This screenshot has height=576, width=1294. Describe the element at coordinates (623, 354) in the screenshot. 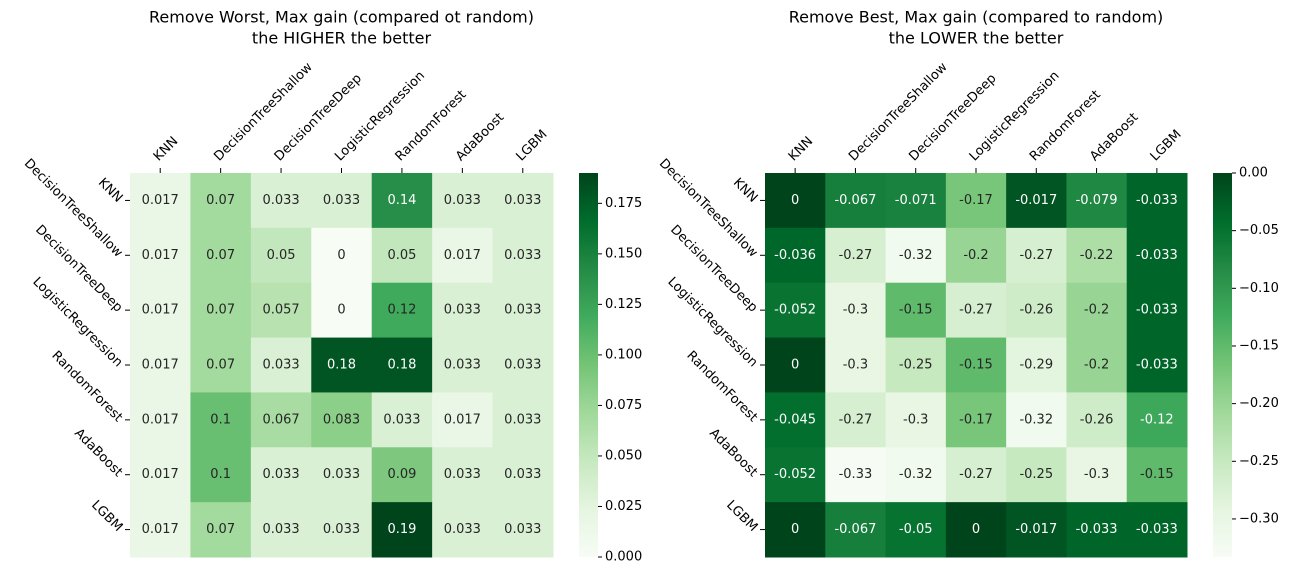

I see `colorbar-tick-label: 0.100` at that location.